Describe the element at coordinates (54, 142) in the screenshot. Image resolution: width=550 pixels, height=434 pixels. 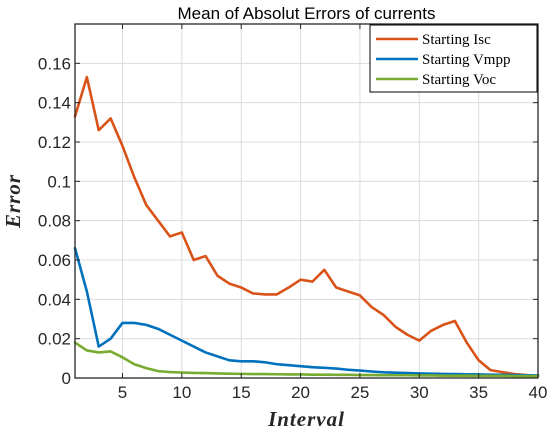
I see `y-tick-label: 0.12` at that location.